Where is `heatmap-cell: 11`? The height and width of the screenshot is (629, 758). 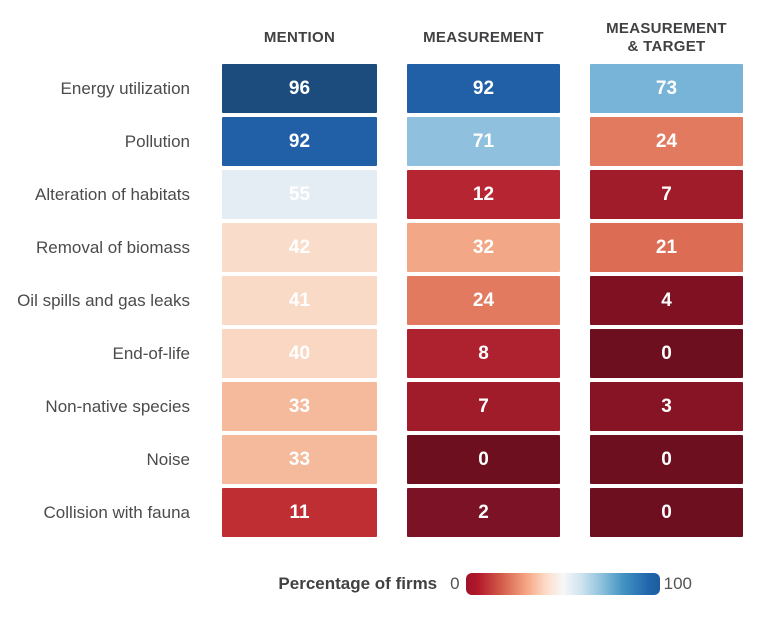 heatmap-cell: 11 is located at coordinates (299, 512).